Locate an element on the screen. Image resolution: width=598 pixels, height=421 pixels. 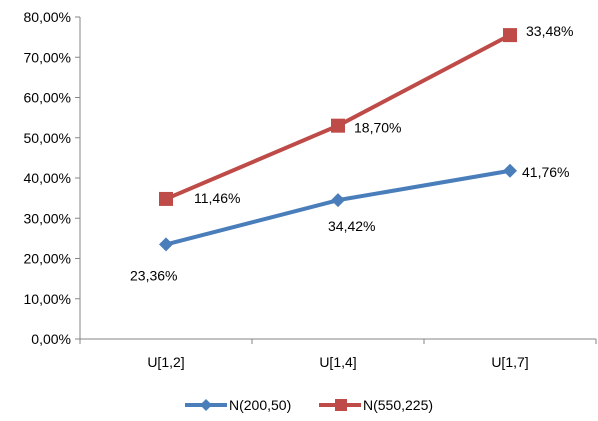
x-axis-ticks: U[1,2] U[1,4] U[1,7] is located at coordinates (338, 354).